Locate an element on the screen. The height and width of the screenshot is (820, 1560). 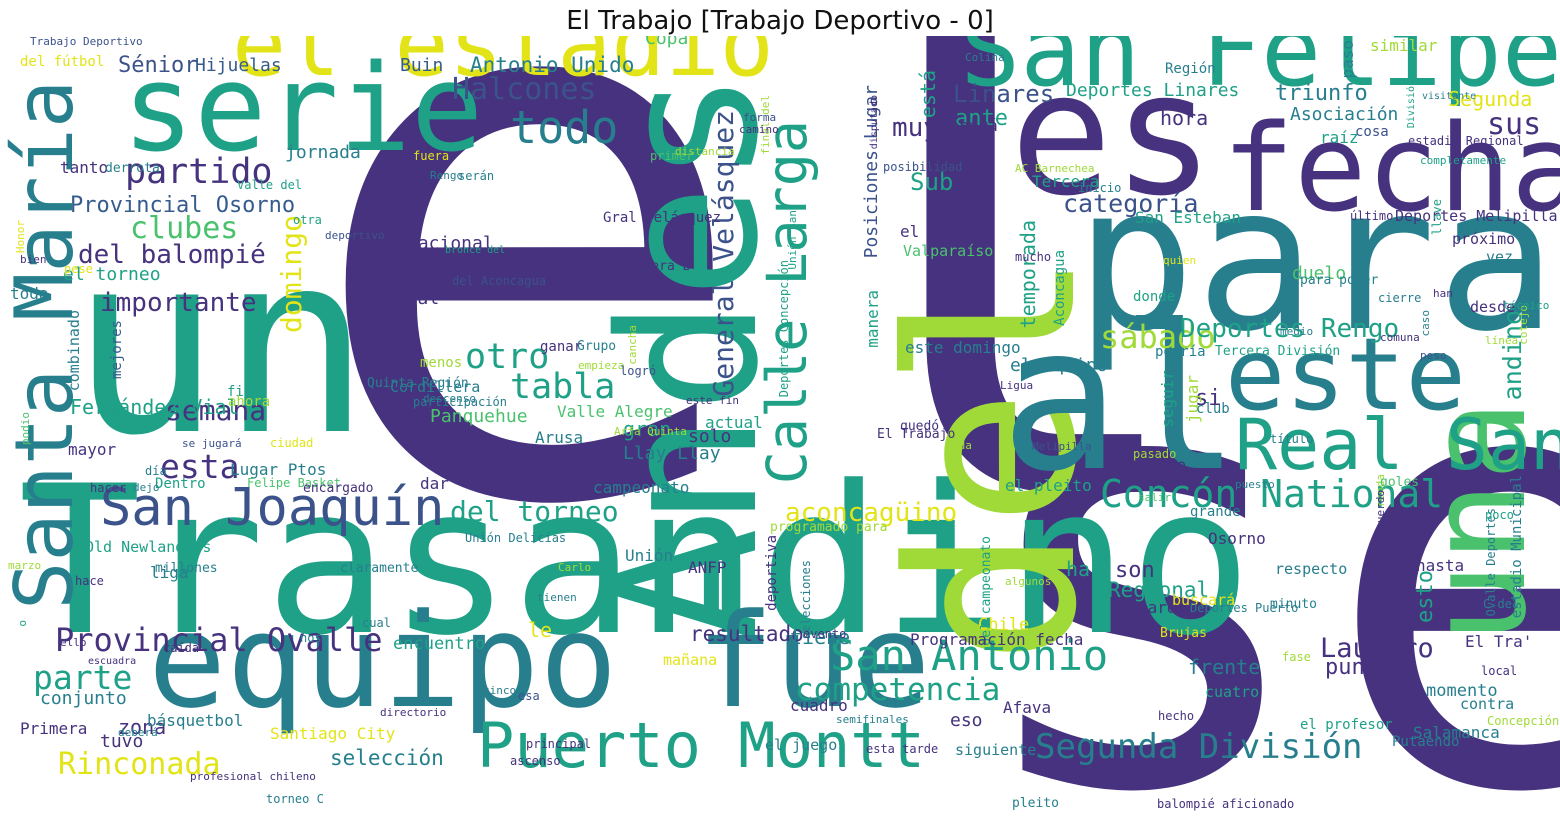
cloud-word: muy is located at coordinates (915, 128).